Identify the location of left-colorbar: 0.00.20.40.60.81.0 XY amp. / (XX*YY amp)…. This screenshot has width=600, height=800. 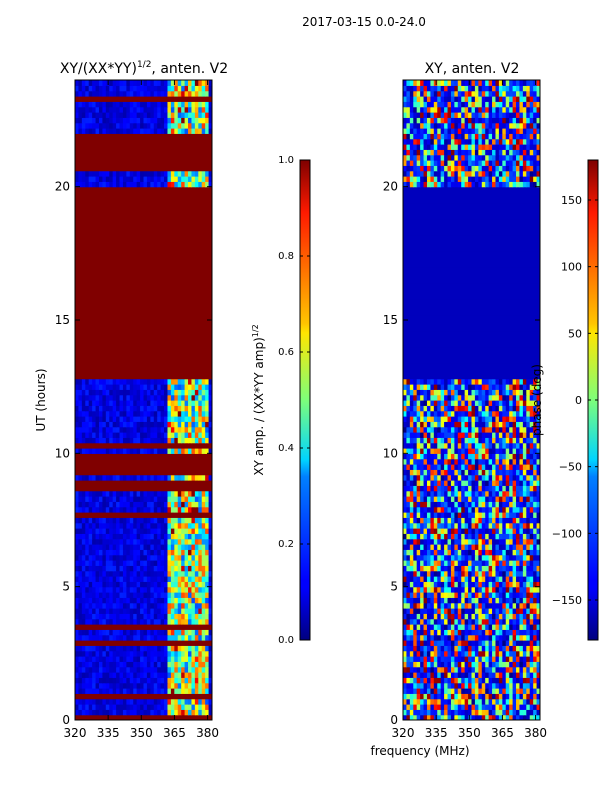
(281, 400).